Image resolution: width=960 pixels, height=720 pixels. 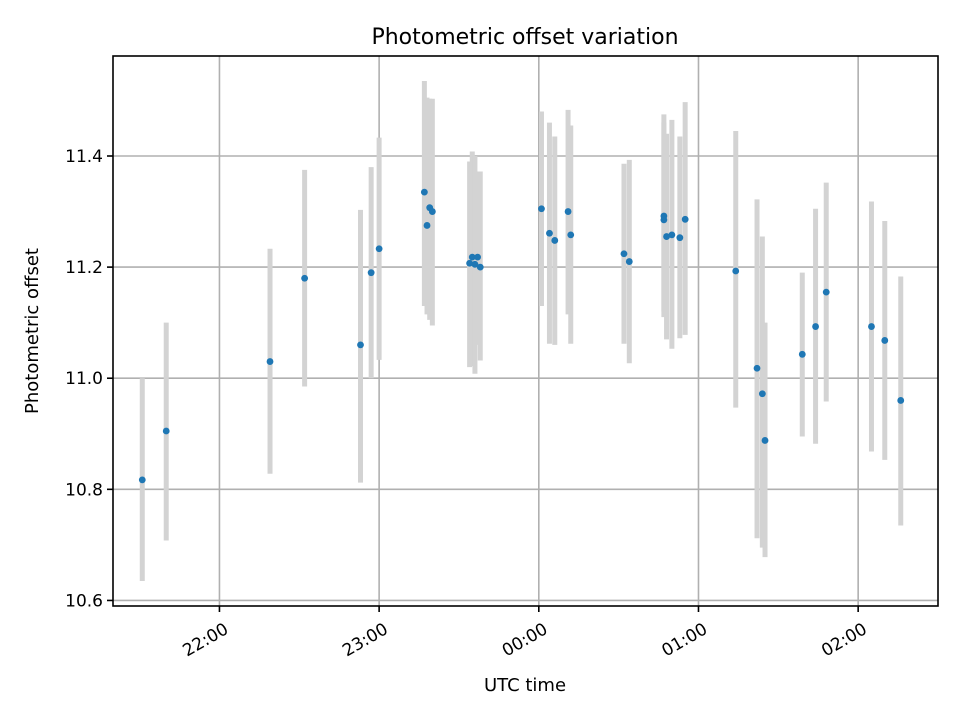 I want to click on x-axis-label: UTC time, so click(x=525, y=685).